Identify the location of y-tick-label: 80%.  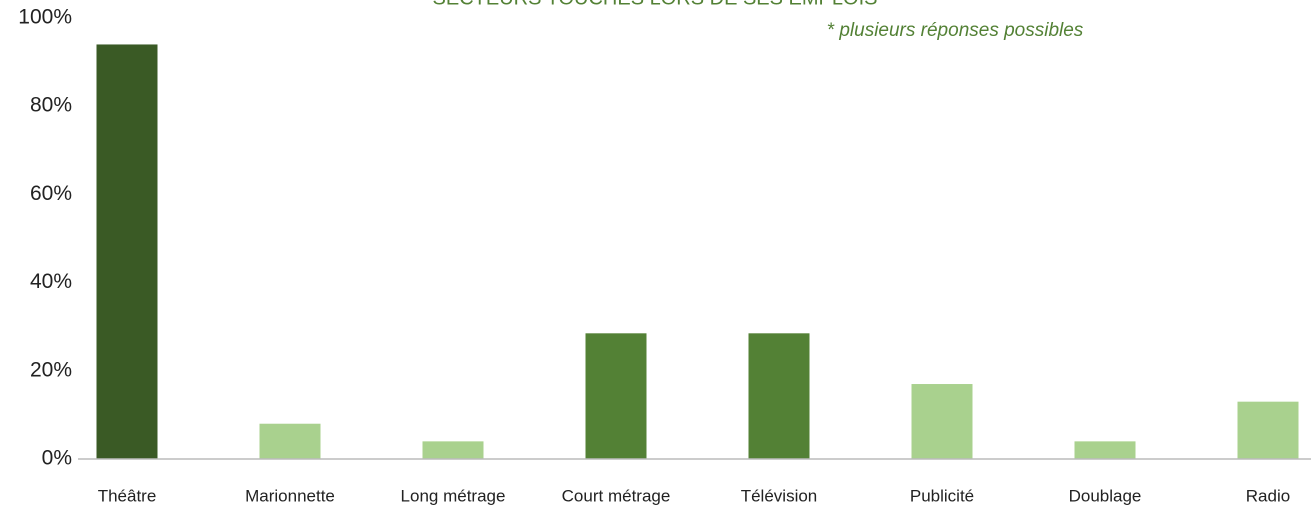
(51, 105).